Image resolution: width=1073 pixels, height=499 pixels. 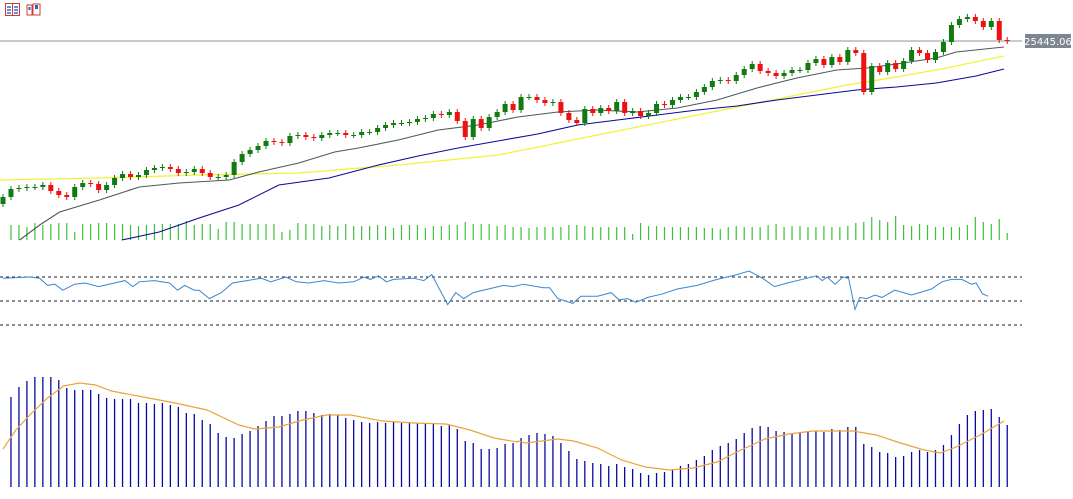 I want to click on save-template-icon, so click(x=33, y=9).